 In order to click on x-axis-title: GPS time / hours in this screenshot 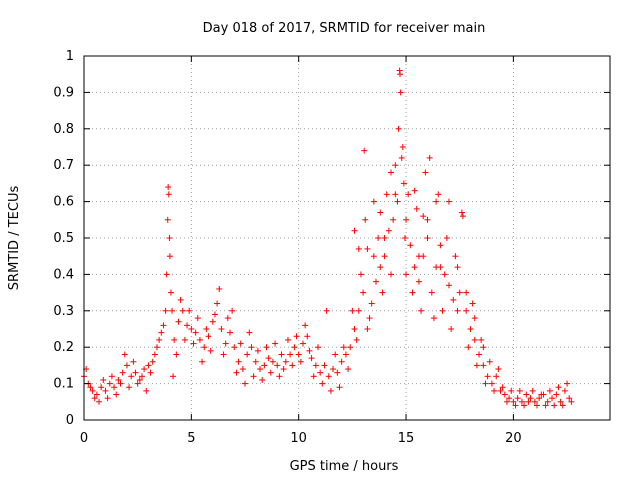, I will do `click(344, 466)`.